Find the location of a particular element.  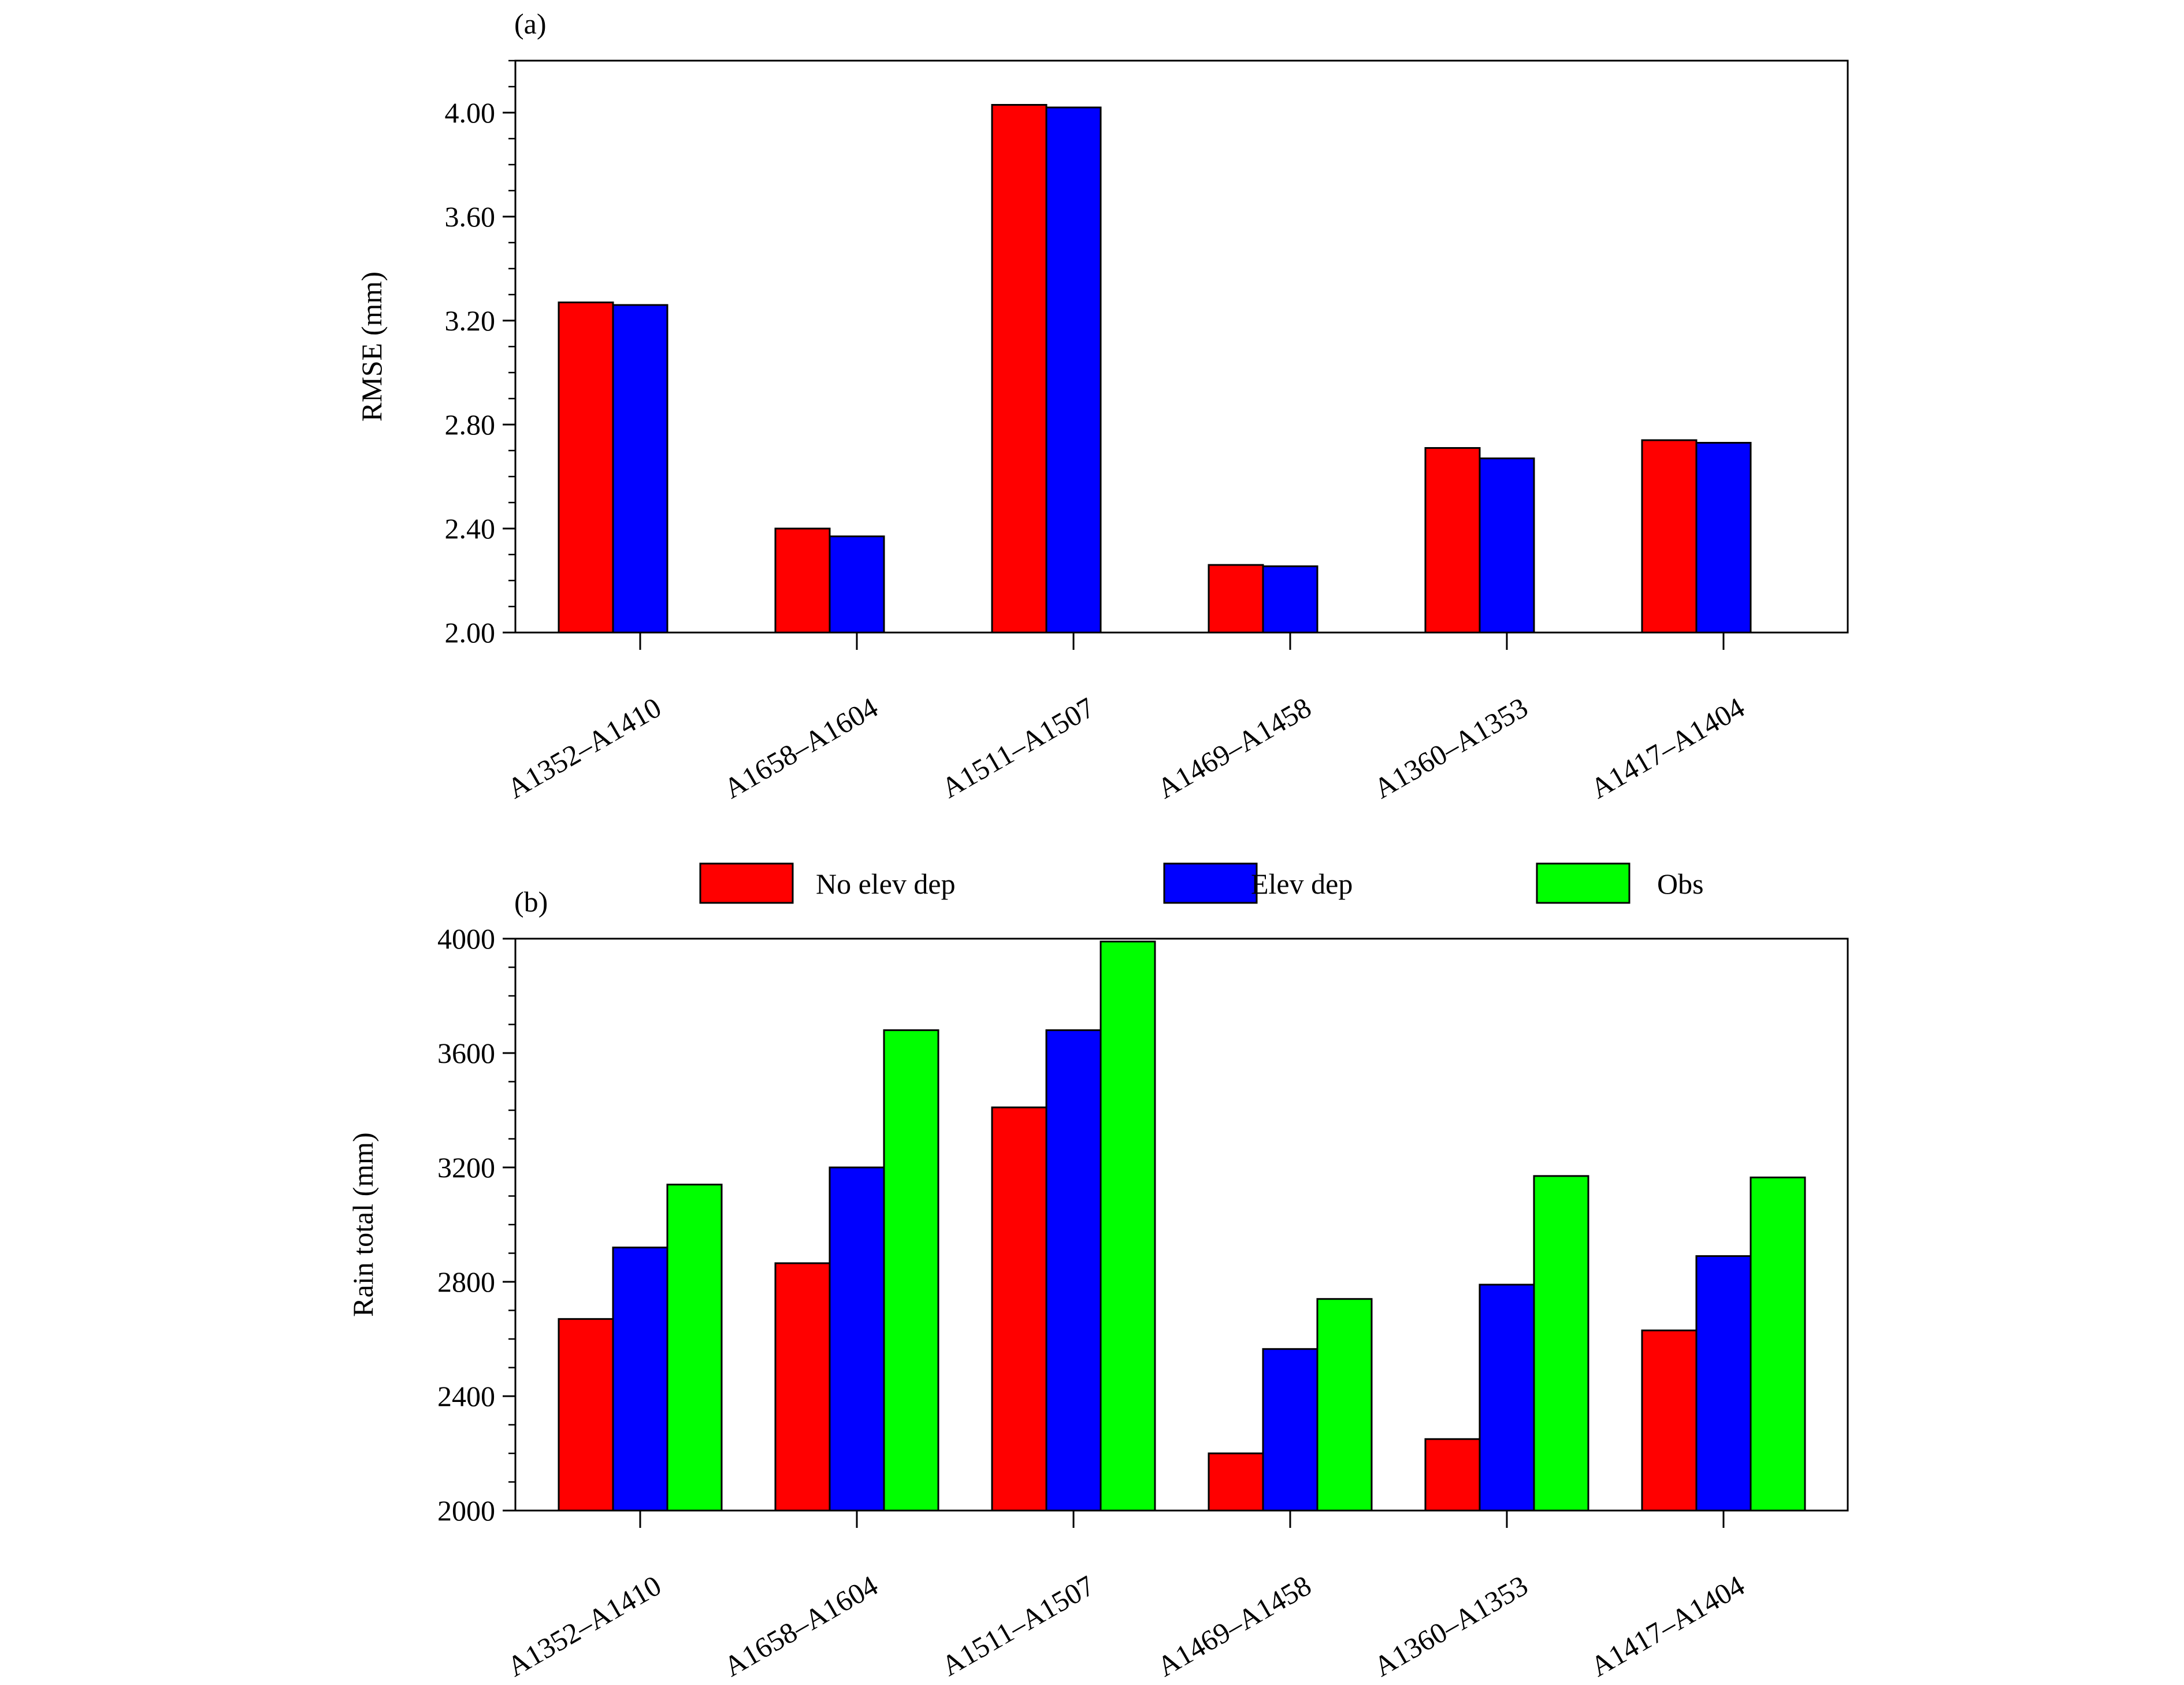

y-tick-label: 3.60 is located at coordinates (470, 217).